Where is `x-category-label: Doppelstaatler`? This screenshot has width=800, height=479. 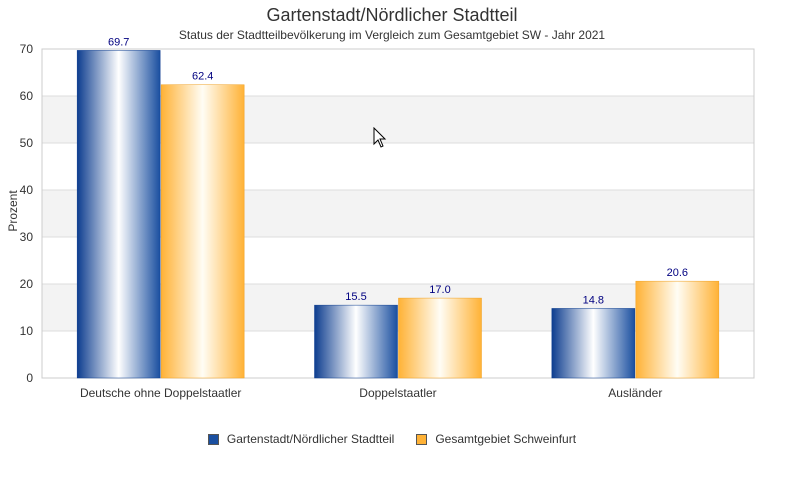
x-category-label: Doppelstaatler is located at coordinates (397, 393).